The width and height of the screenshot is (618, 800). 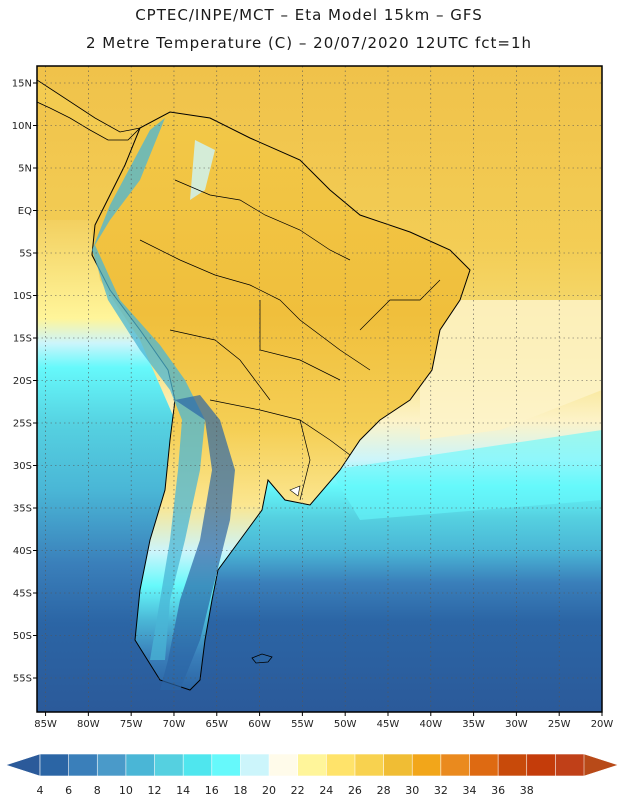 I want to click on lagoa-dos-patos, so click(x=295, y=491).